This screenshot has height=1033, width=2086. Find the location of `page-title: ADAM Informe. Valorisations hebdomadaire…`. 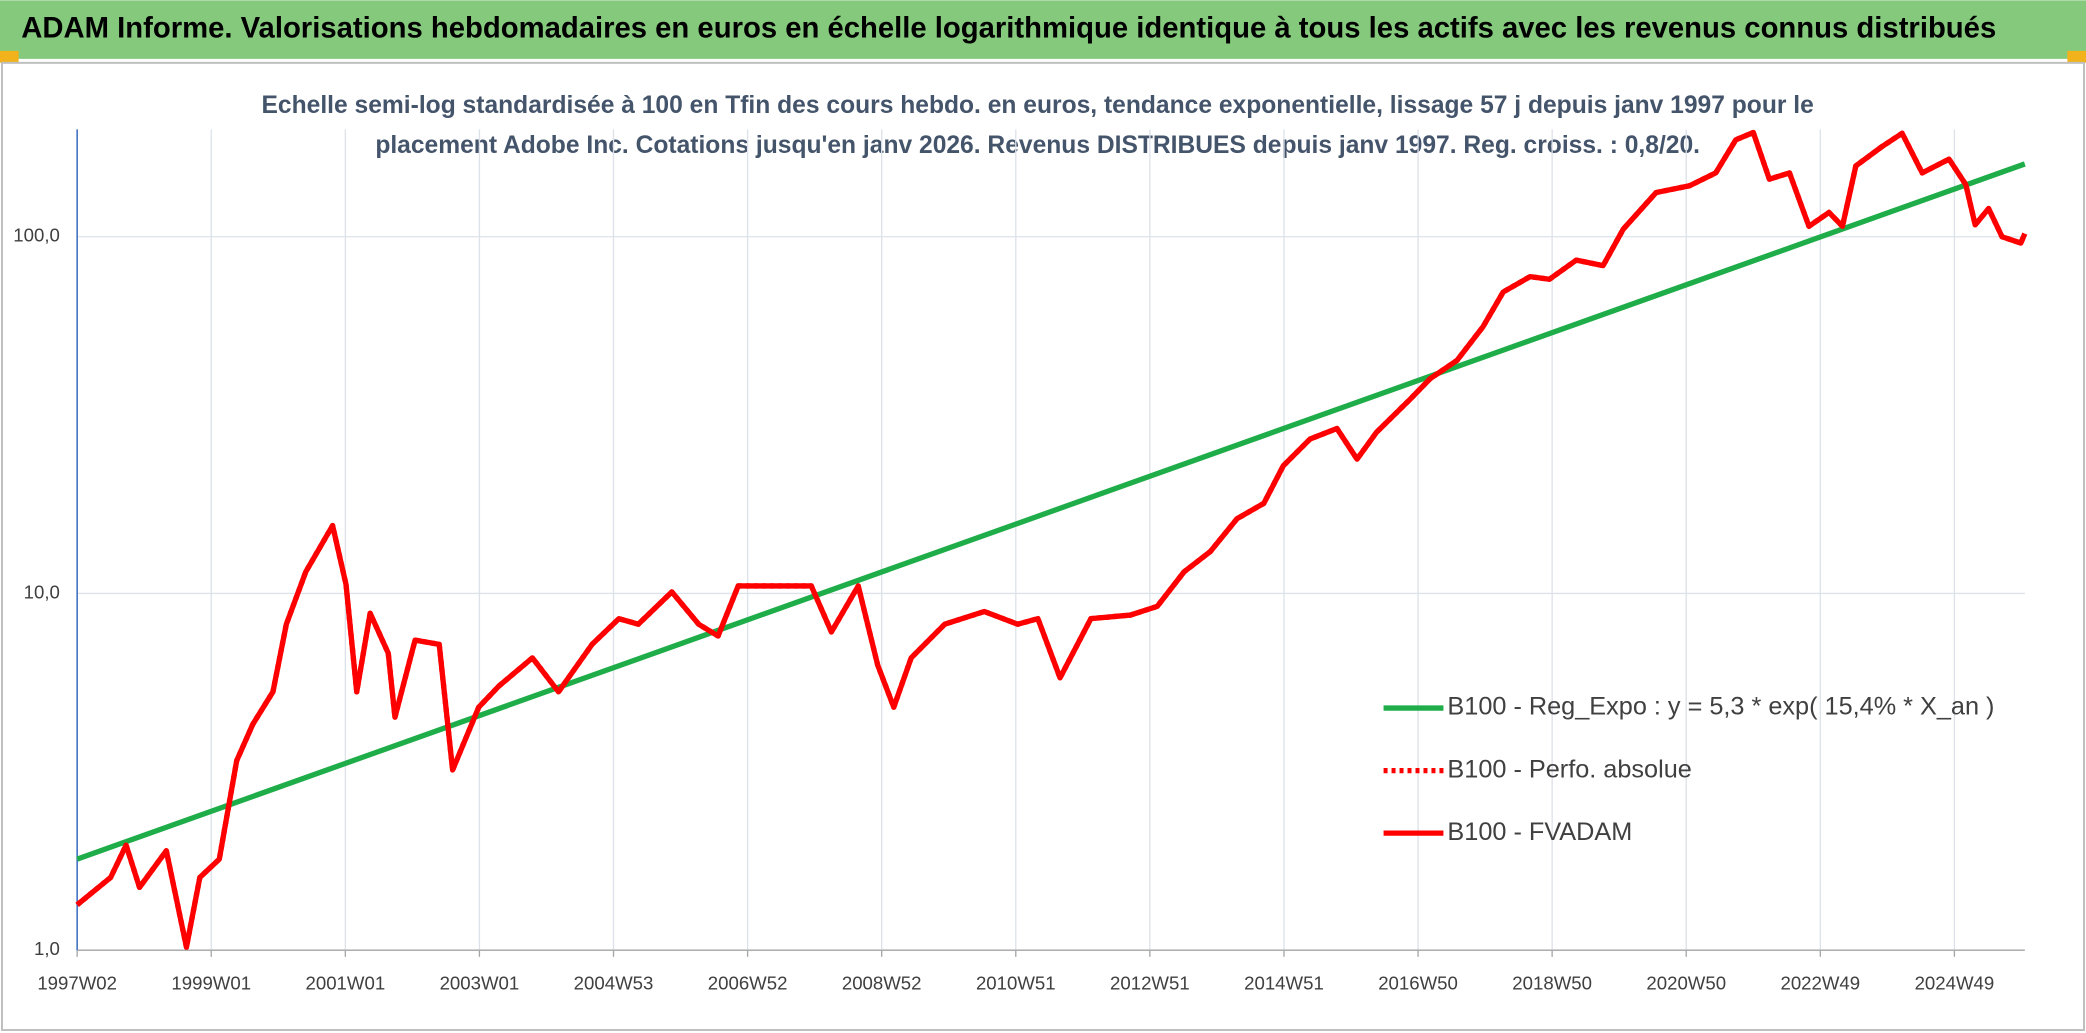

page-title: ADAM Informe. Valorisations hebdomadaire… is located at coordinates (1008, 28).